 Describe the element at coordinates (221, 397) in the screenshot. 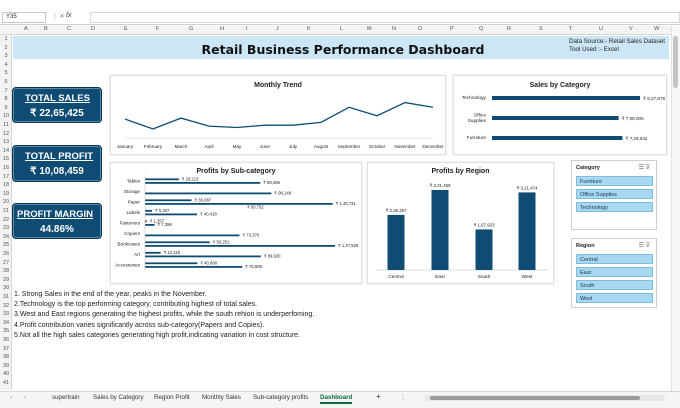

I see `tab-monthly-sales: Monthly Sales` at that location.